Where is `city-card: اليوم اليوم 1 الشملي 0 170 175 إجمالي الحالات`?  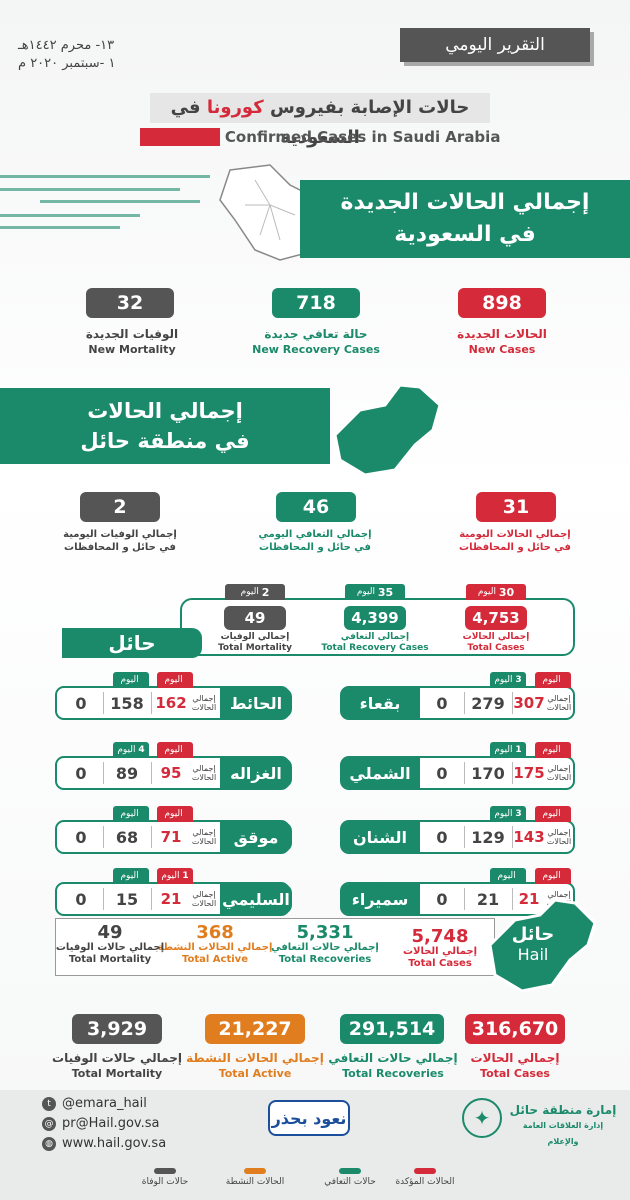 city-card: اليوم اليوم 1 الشملي 0 170 175 إجمالي الحالات is located at coordinates (457, 767).